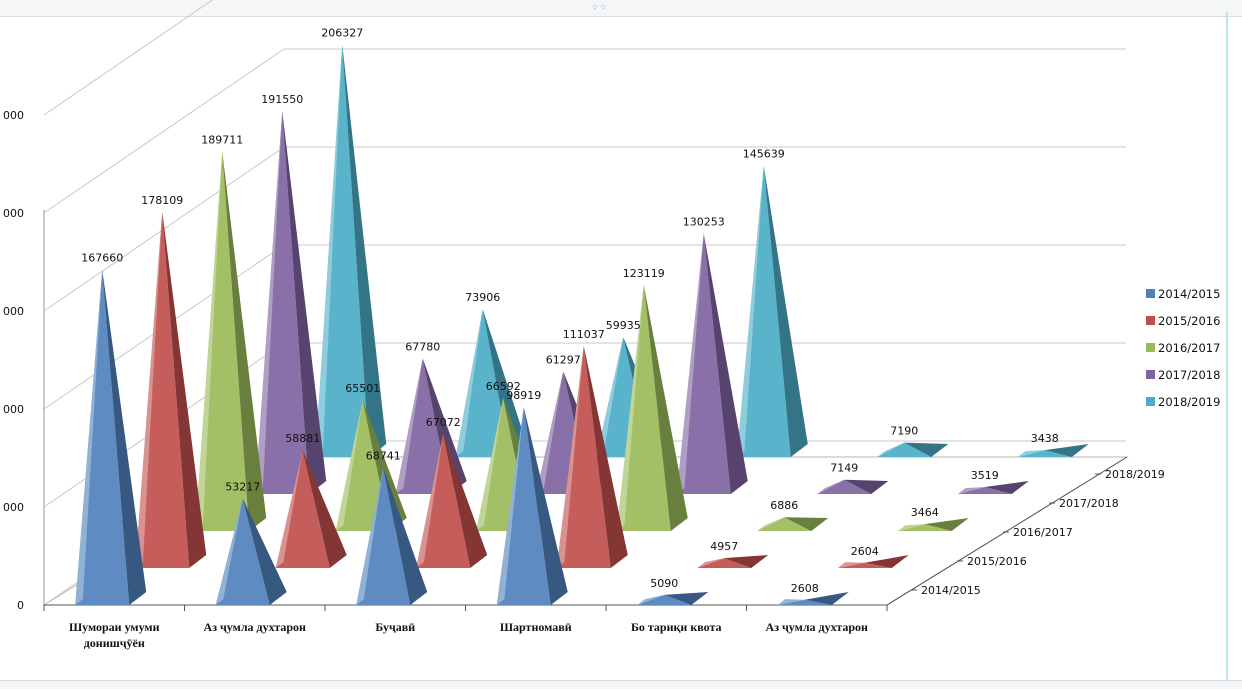 This screenshot has height=689, width=1242. Describe the element at coordinates (904, 431) in the screenshot. I see `data-label: 7190` at that location.